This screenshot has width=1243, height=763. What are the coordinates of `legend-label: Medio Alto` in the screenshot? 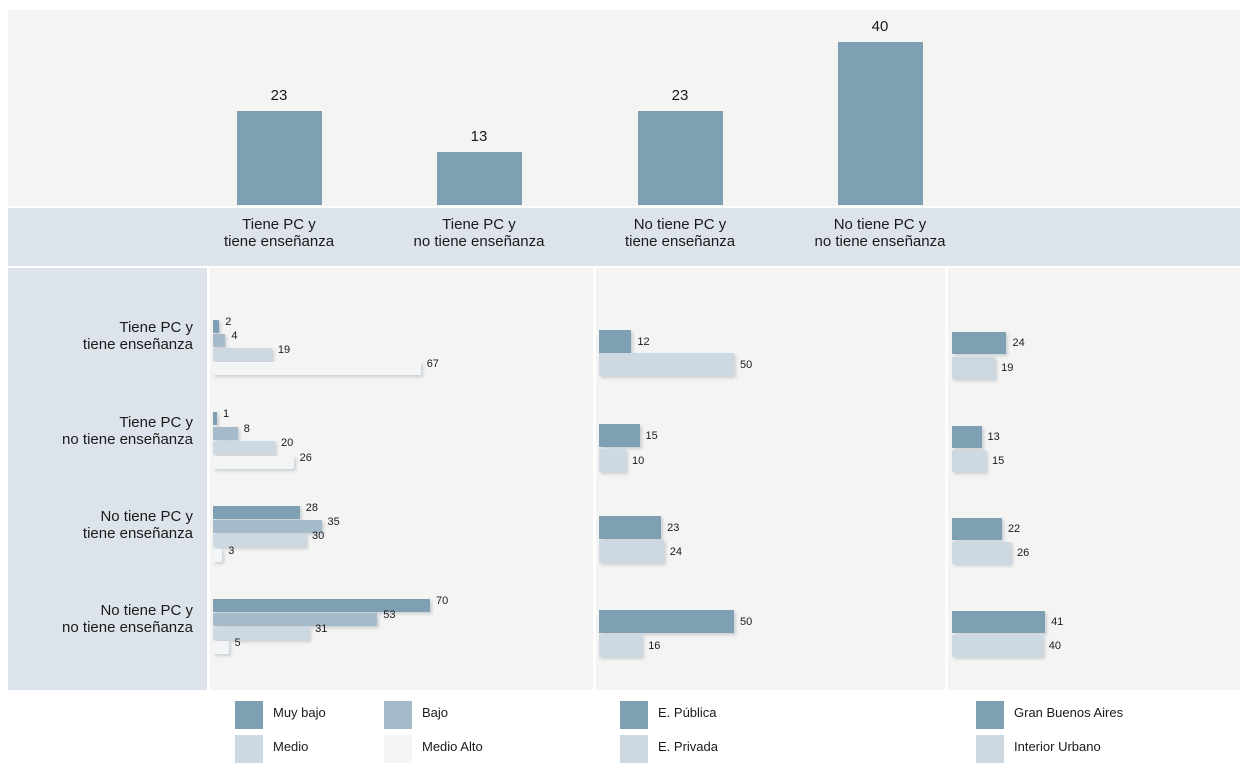 It's located at (452, 746).